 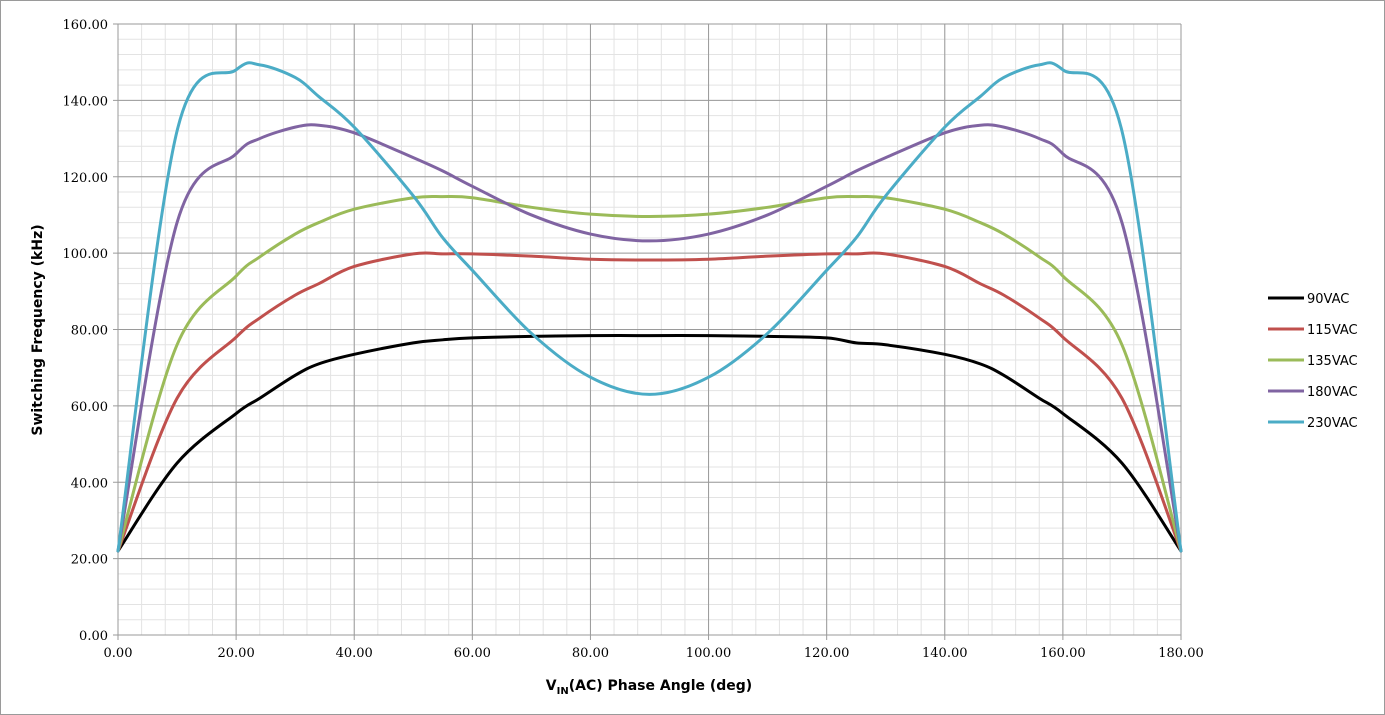 I want to click on legend-label-180VAC: 180VAC, so click(x=1332, y=392).